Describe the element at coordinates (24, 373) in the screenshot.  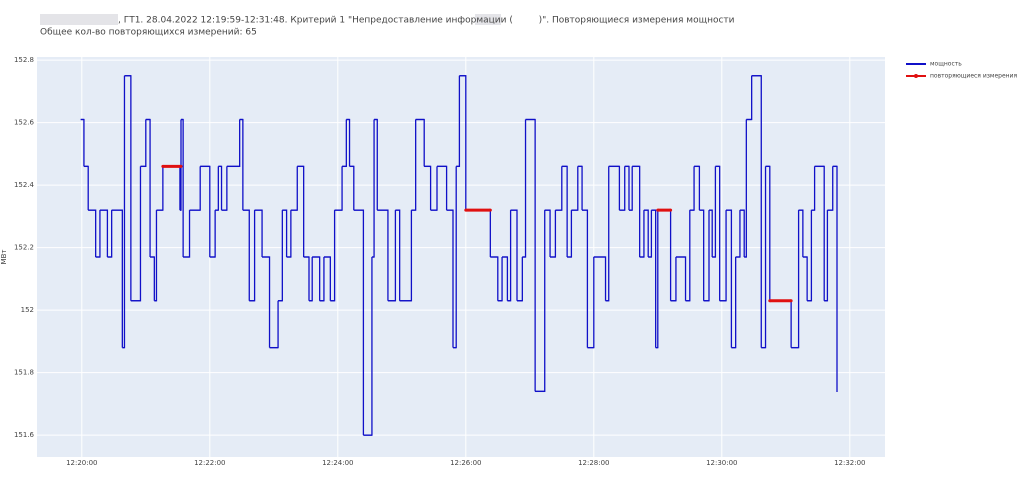
I see `y-tick-label: 151.8` at that location.